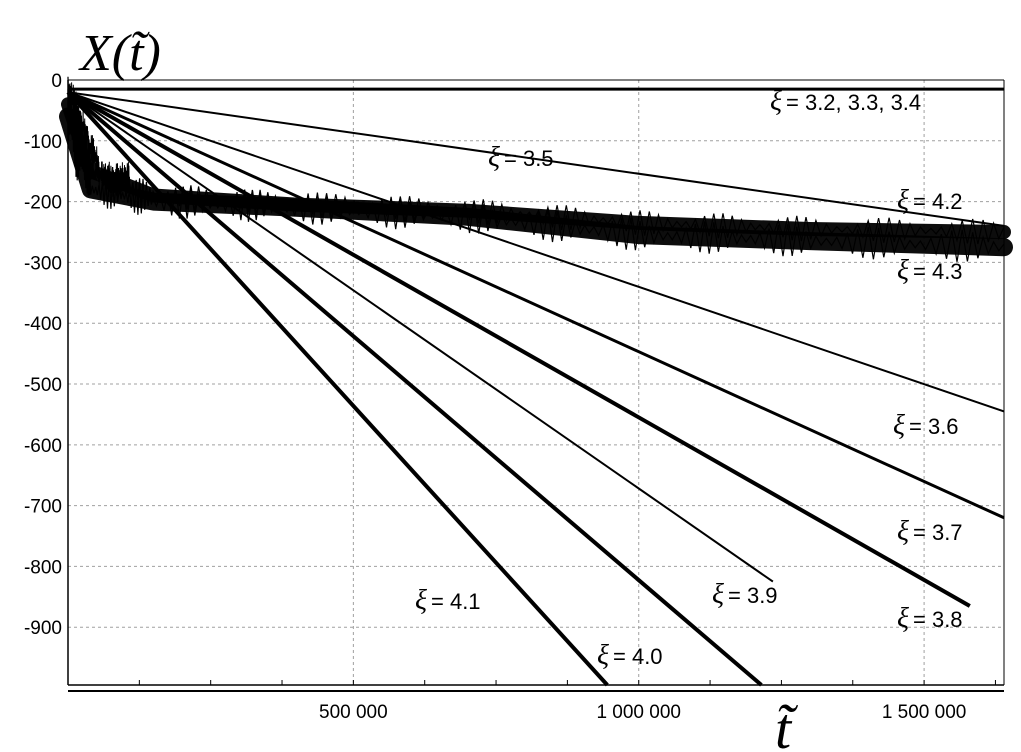 The image size is (1021, 752). What do you see at coordinates (924, 712) in the screenshot?
I see `x-tick-label: 1 500 000` at bounding box center [924, 712].